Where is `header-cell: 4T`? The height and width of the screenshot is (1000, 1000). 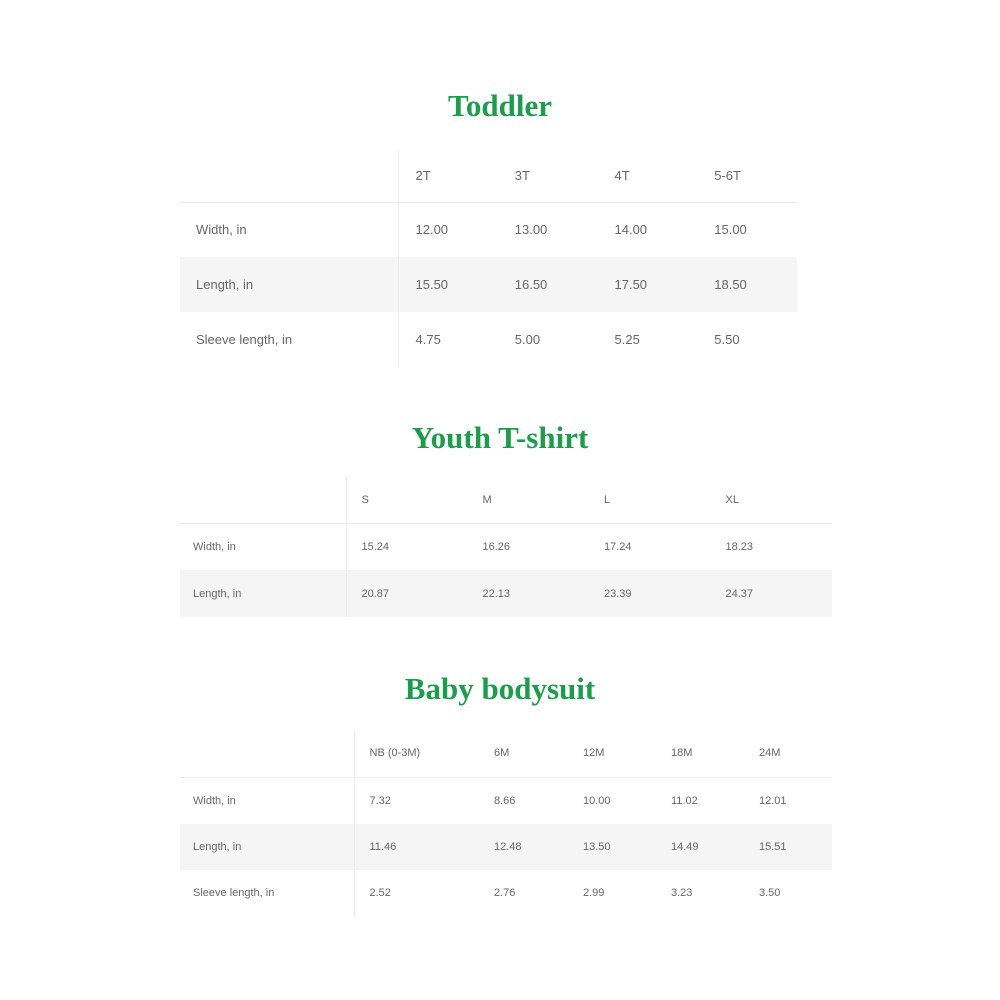
header-cell: 4T is located at coordinates (622, 176).